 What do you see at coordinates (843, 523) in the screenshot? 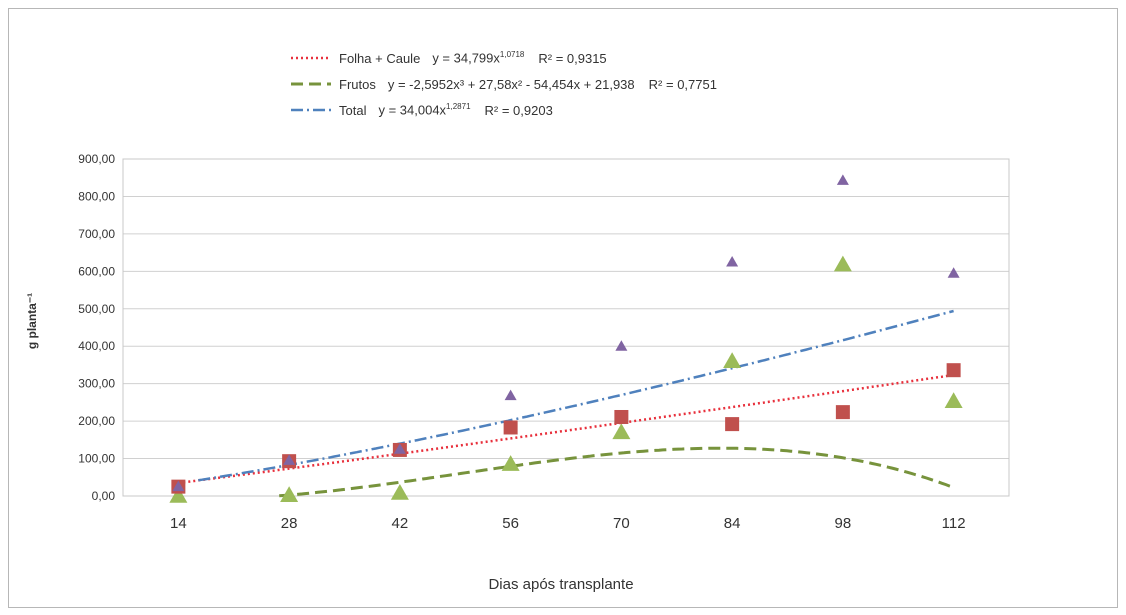
I see `x-tick-label: 98` at bounding box center [843, 523].